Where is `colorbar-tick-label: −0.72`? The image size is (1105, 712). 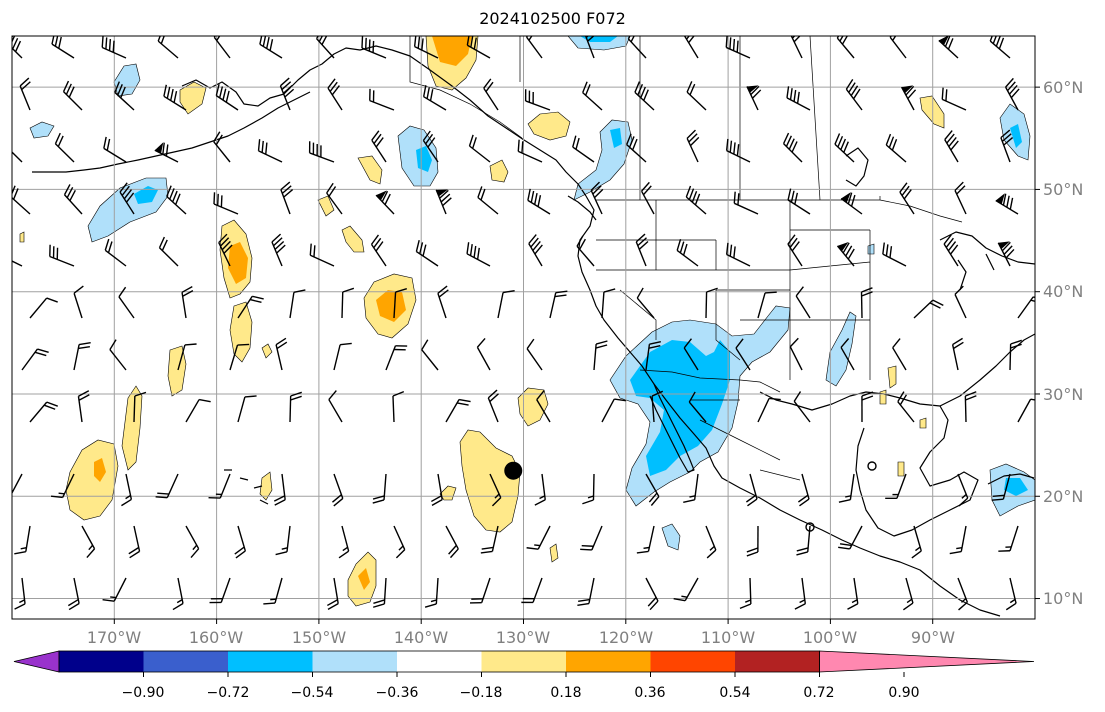 colorbar-tick-label: −0.72 is located at coordinates (228, 693).